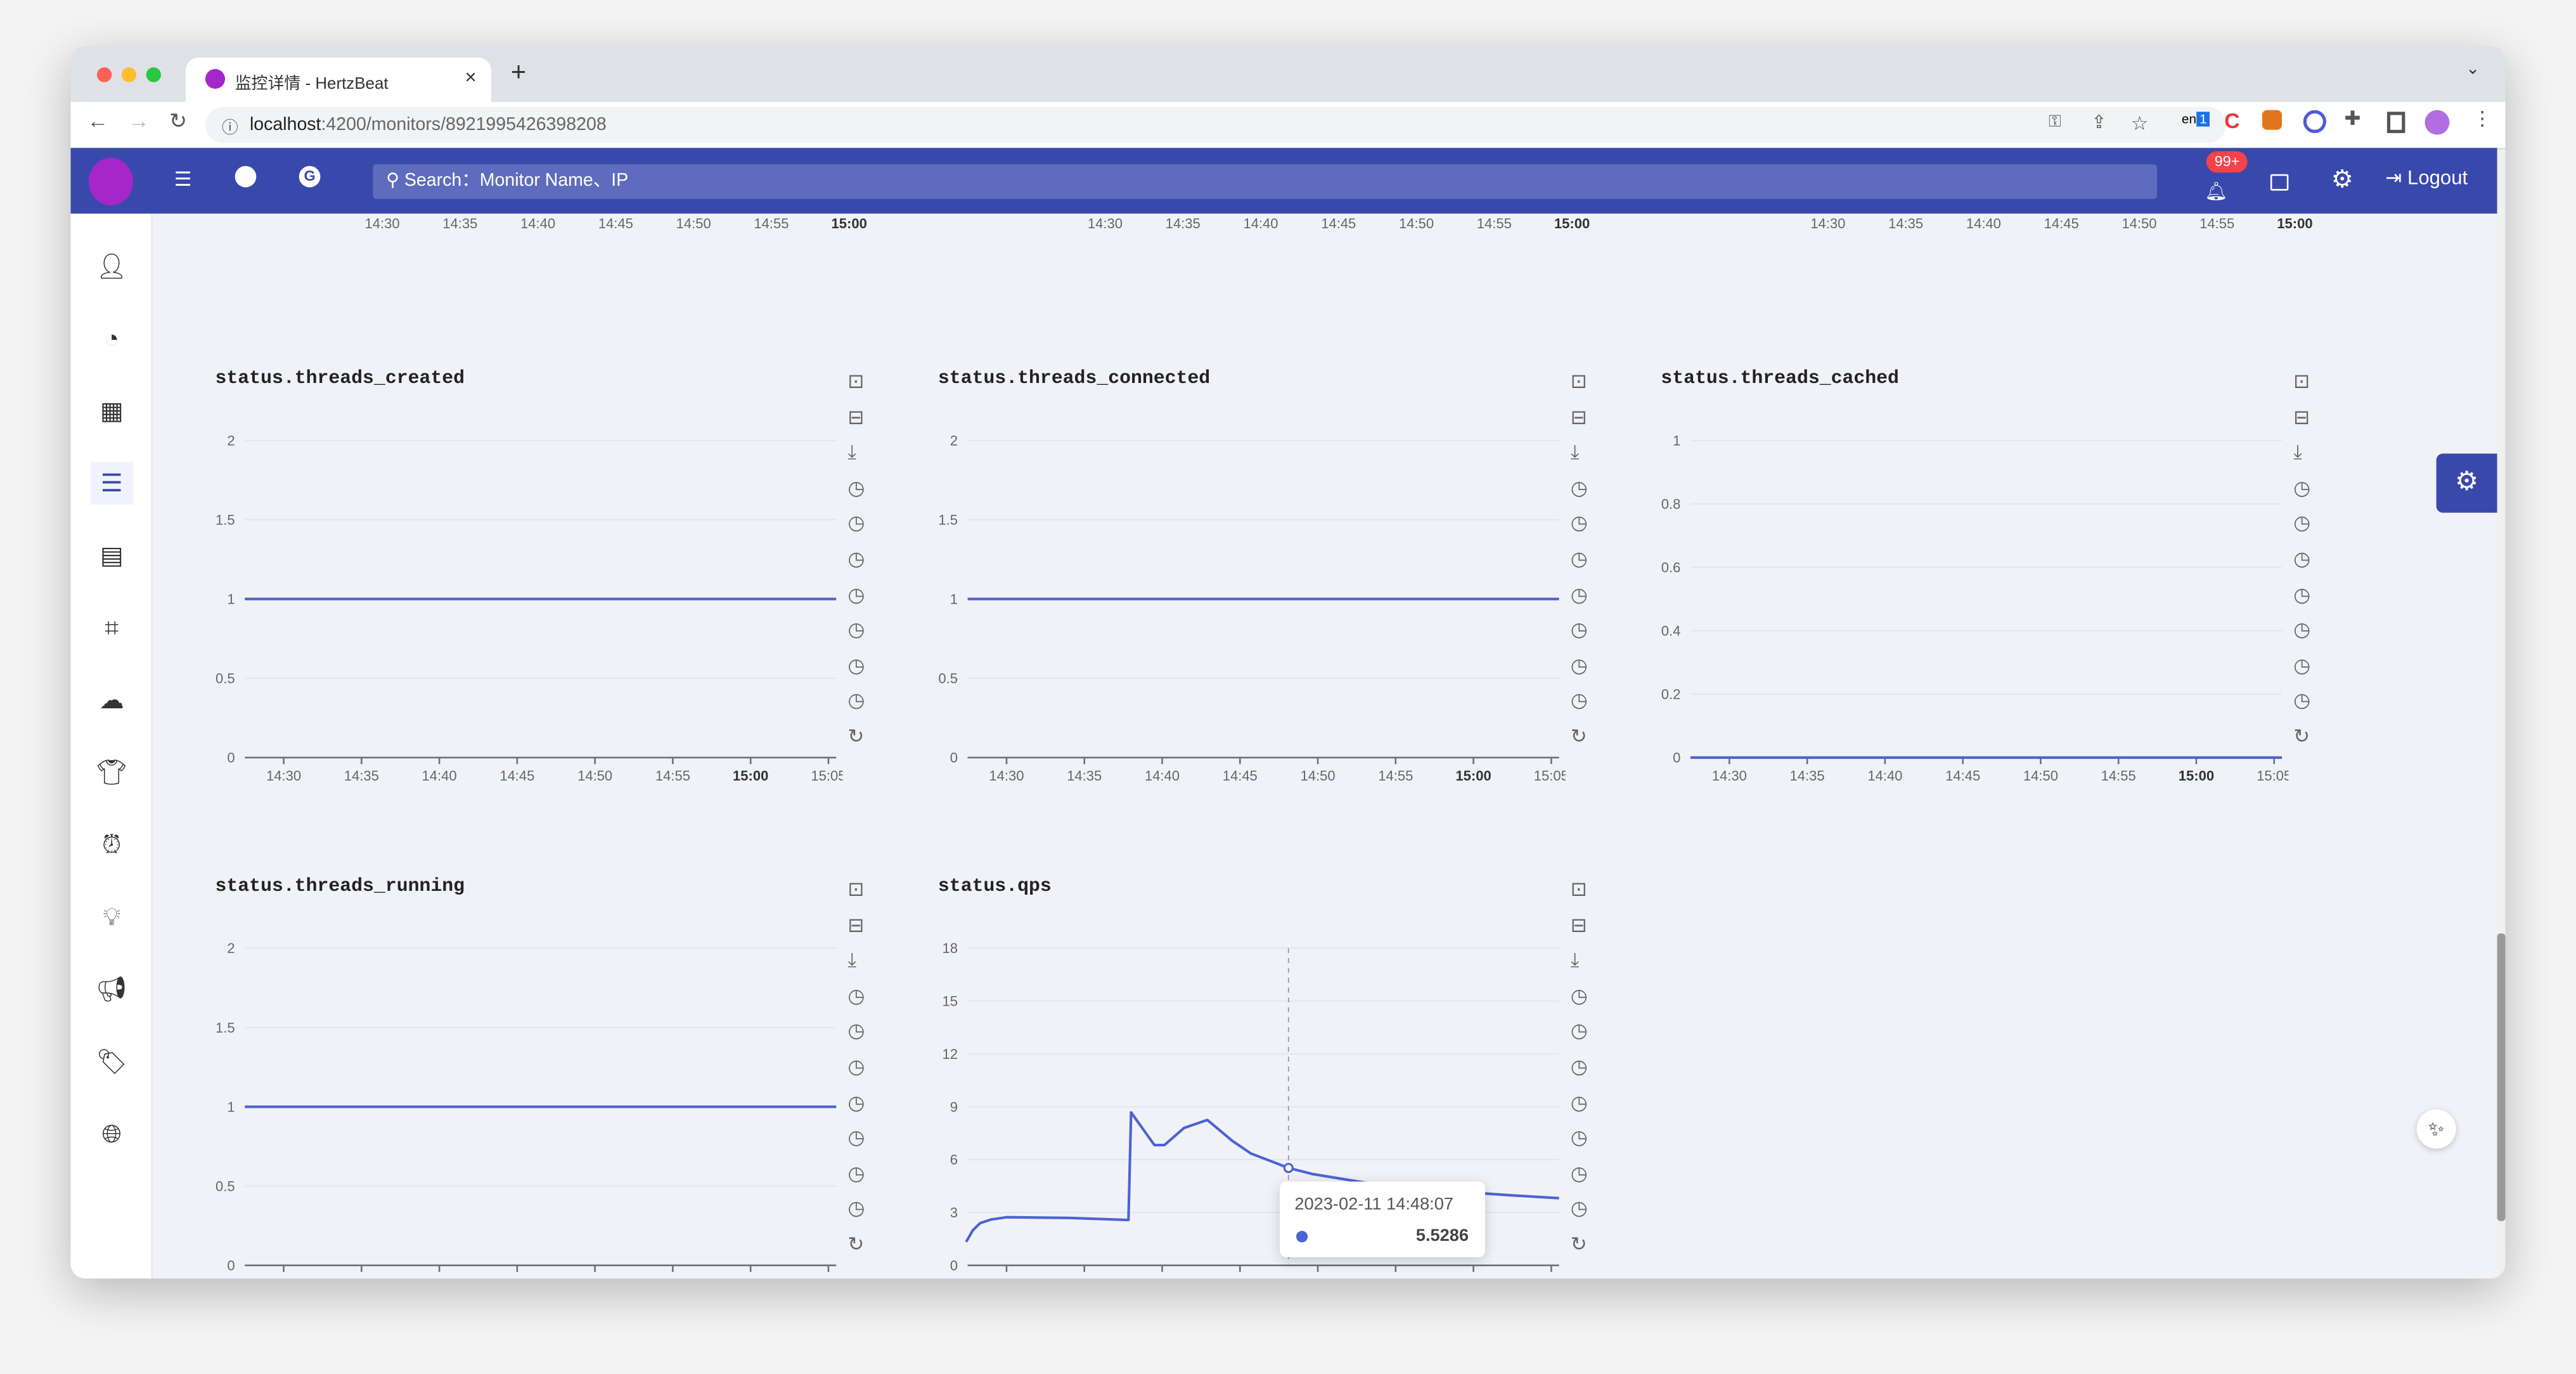  Describe the element at coordinates (246, 176) in the screenshot. I see `github-icon` at that location.